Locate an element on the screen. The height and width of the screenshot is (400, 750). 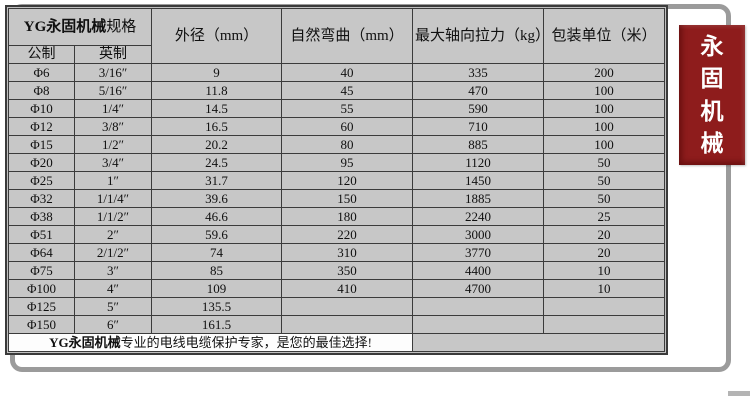
badge-char: 固 is located at coordinates (712, 78).